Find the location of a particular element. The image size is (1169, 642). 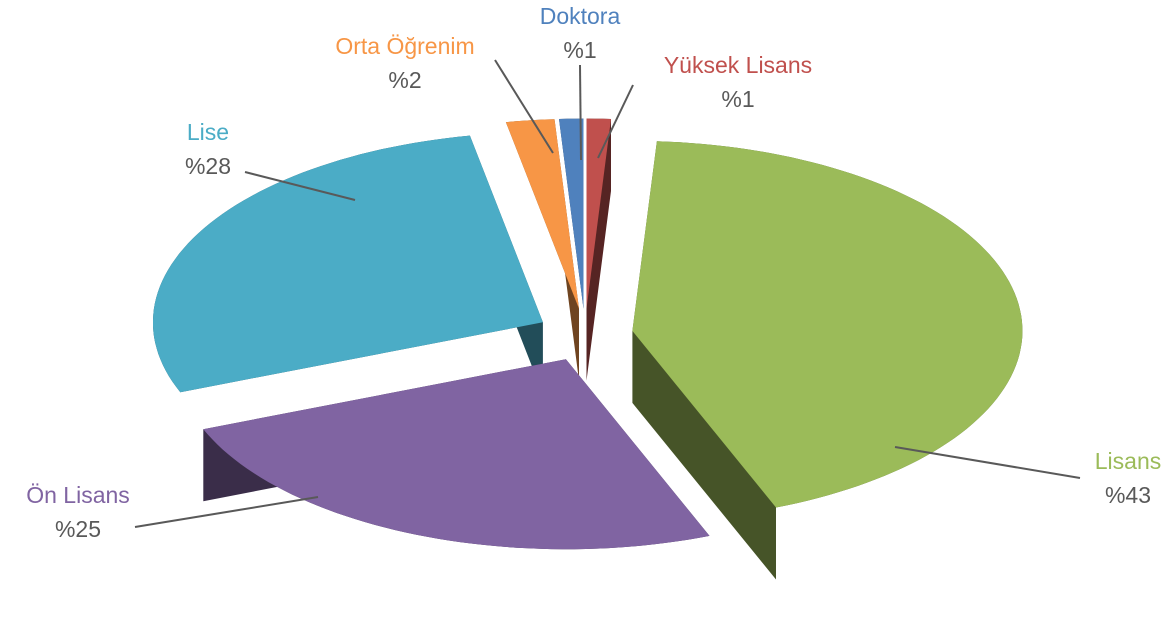

value-label: %25 is located at coordinates (78, 529).